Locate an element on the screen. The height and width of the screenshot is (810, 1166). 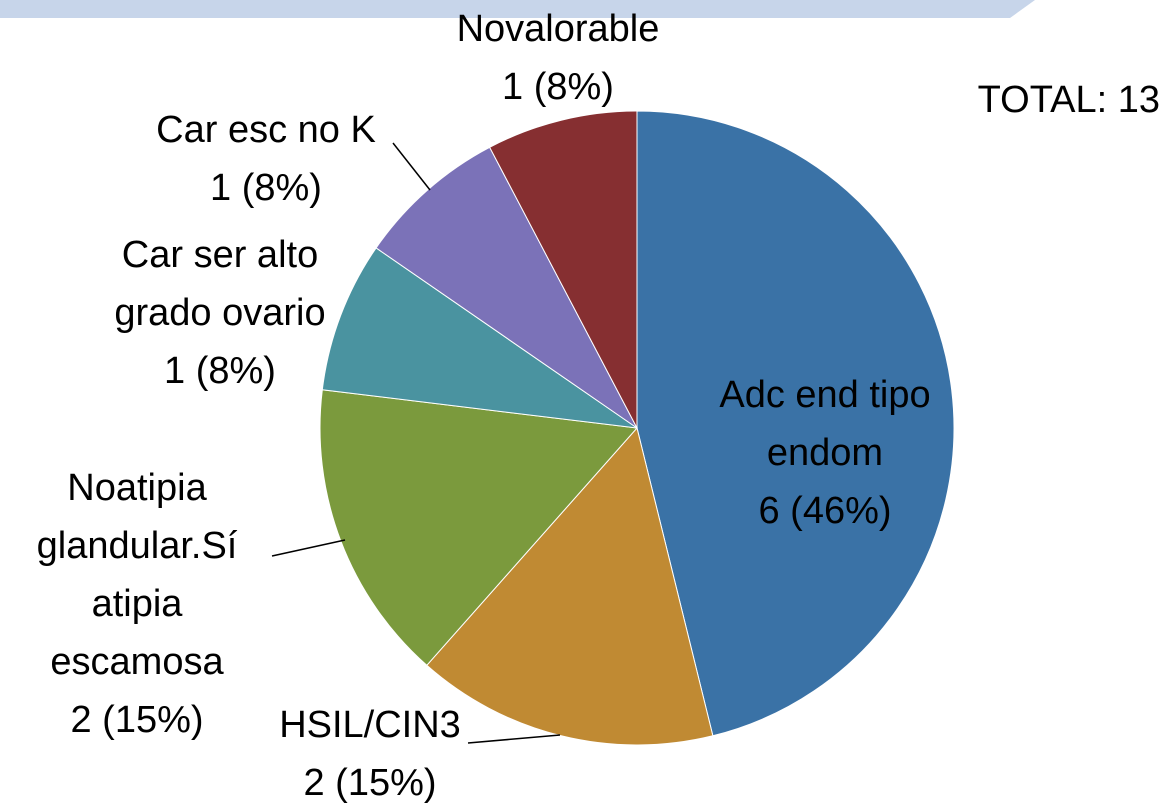
slice-label: Car ser alto grado ovario 1 (8%) is located at coordinates (220, 313).